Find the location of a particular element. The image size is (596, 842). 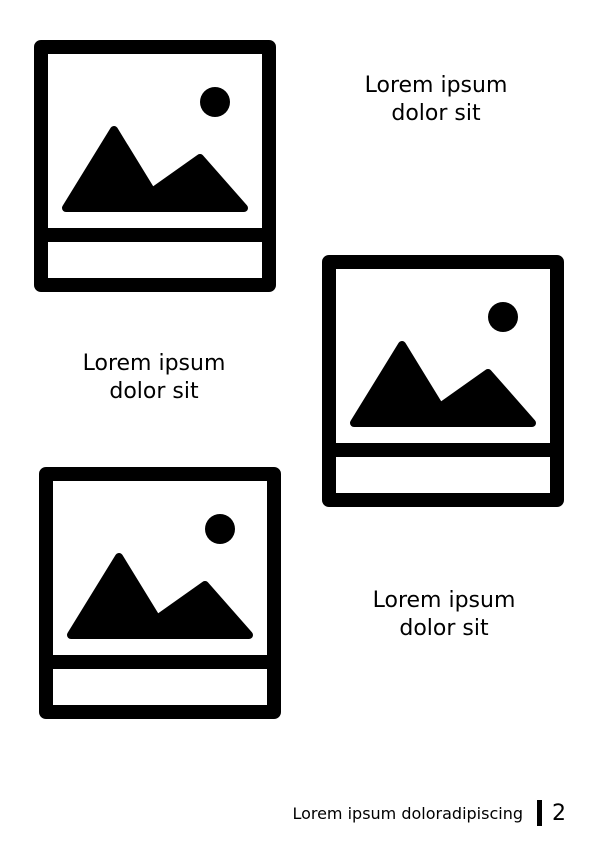

page-footer: Lorem ipsum doloradipiscing 2 is located at coordinates (429, 813).